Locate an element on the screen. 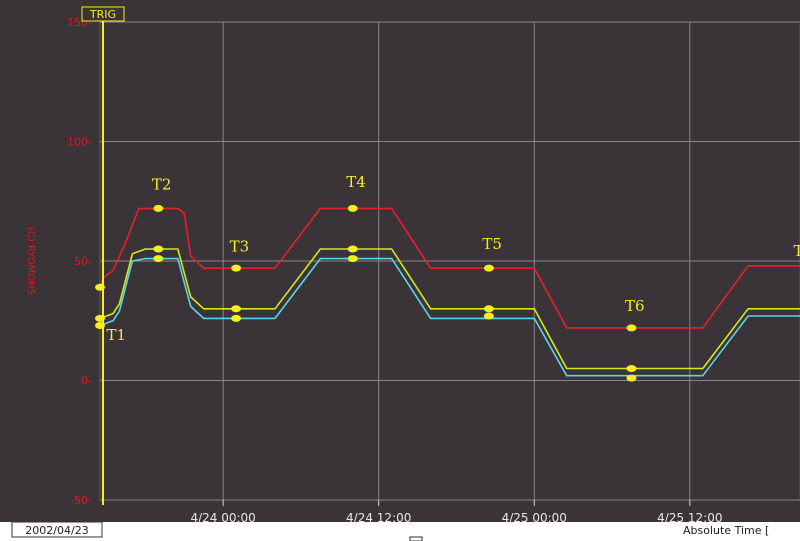 The width and height of the screenshot is (800, 541). y-axis-ticks: -50-0-50-100-150- is located at coordinates (79, 261).